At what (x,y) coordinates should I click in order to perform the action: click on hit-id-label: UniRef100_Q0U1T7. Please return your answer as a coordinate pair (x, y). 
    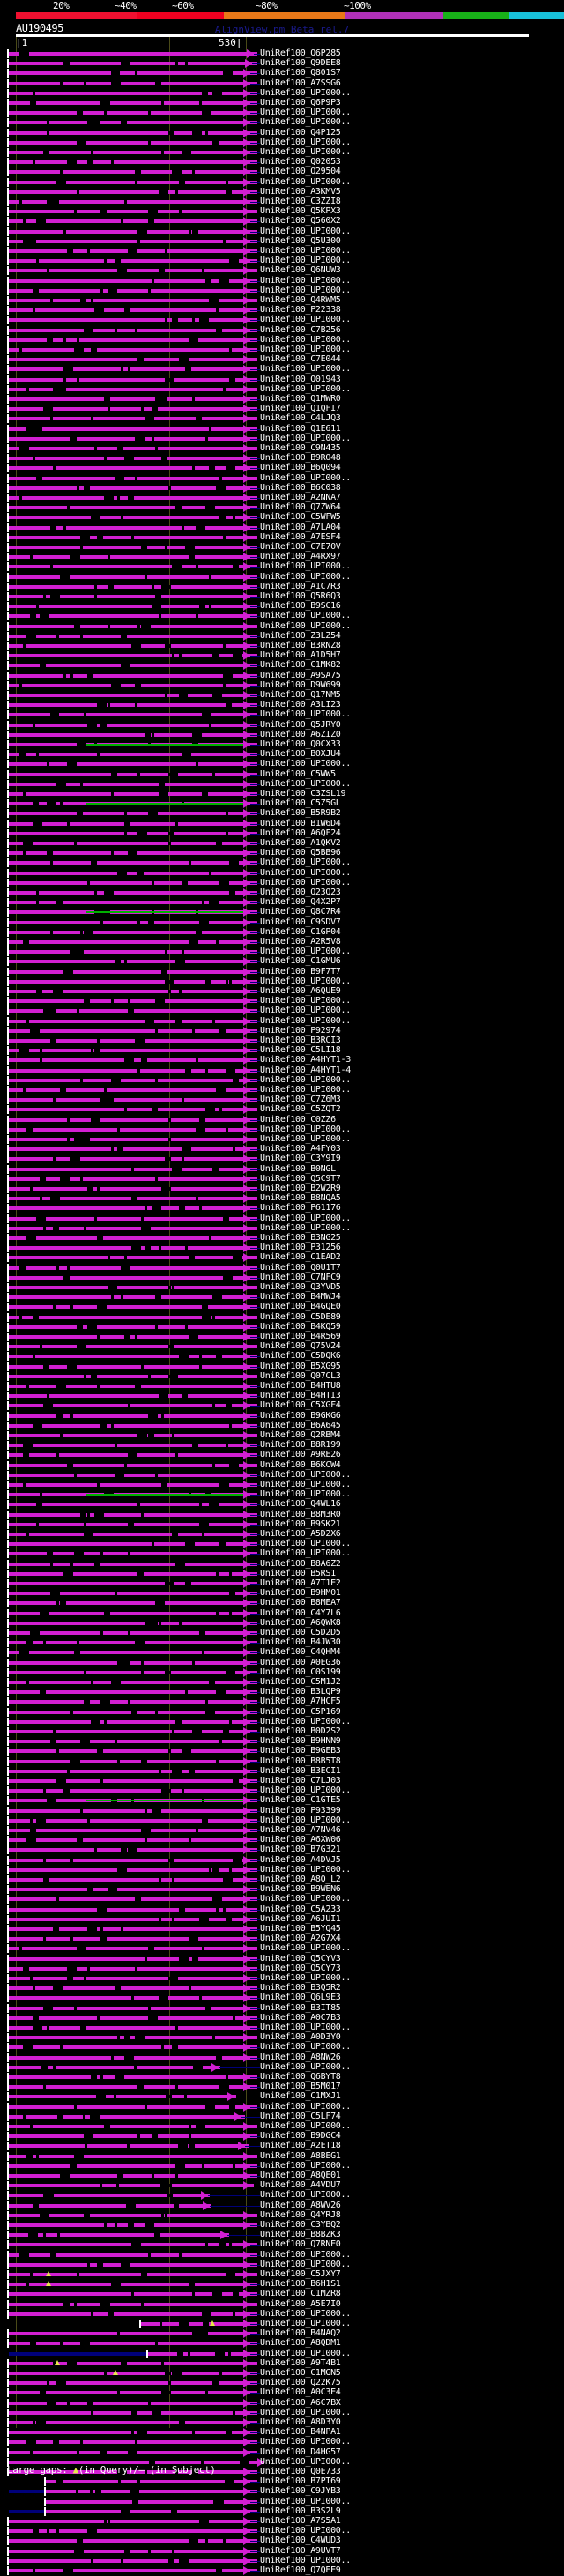
    Looking at the image, I should click on (301, 1267).